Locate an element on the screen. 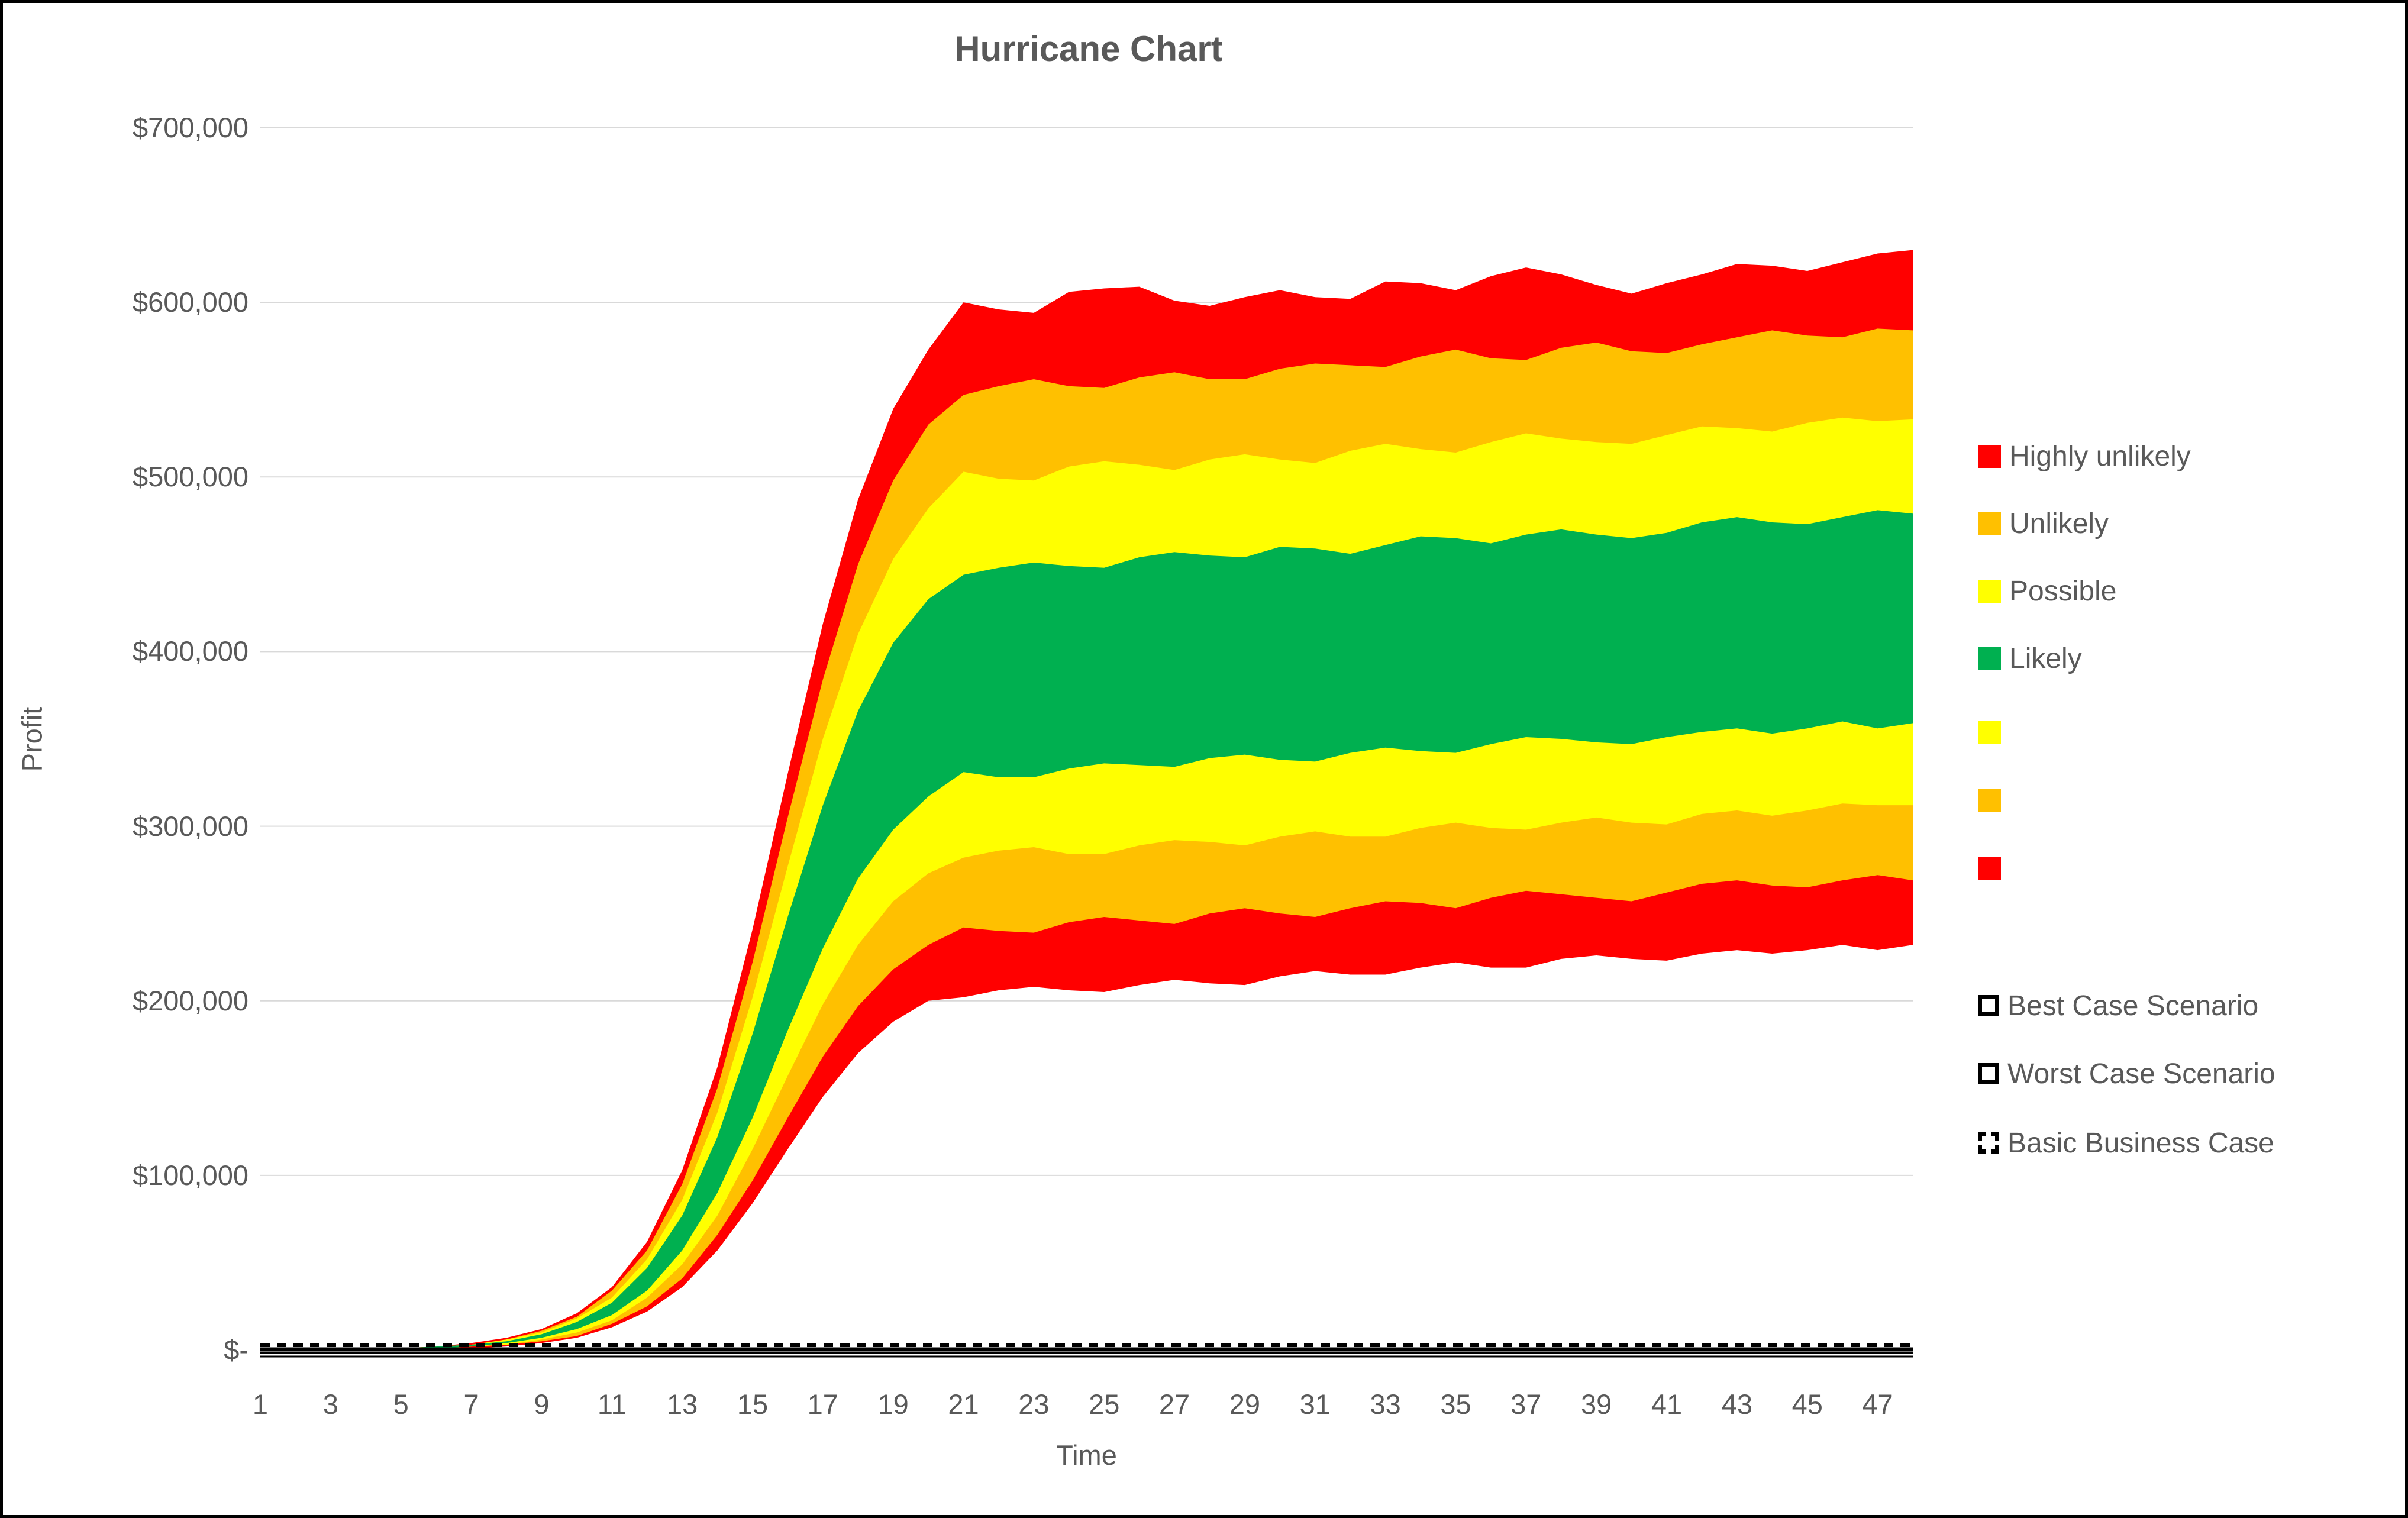 This screenshot has height=1518, width=2408. legend-item-label: Likely is located at coordinates (2046, 658).